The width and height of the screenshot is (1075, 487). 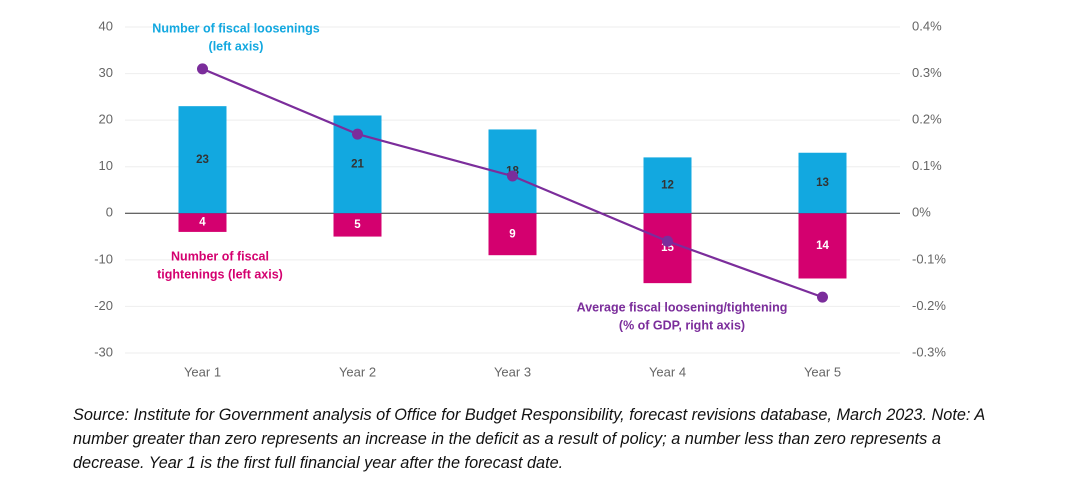 What do you see at coordinates (106, 72) in the screenshot?
I see `y-tick-label: 30` at bounding box center [106, 72].